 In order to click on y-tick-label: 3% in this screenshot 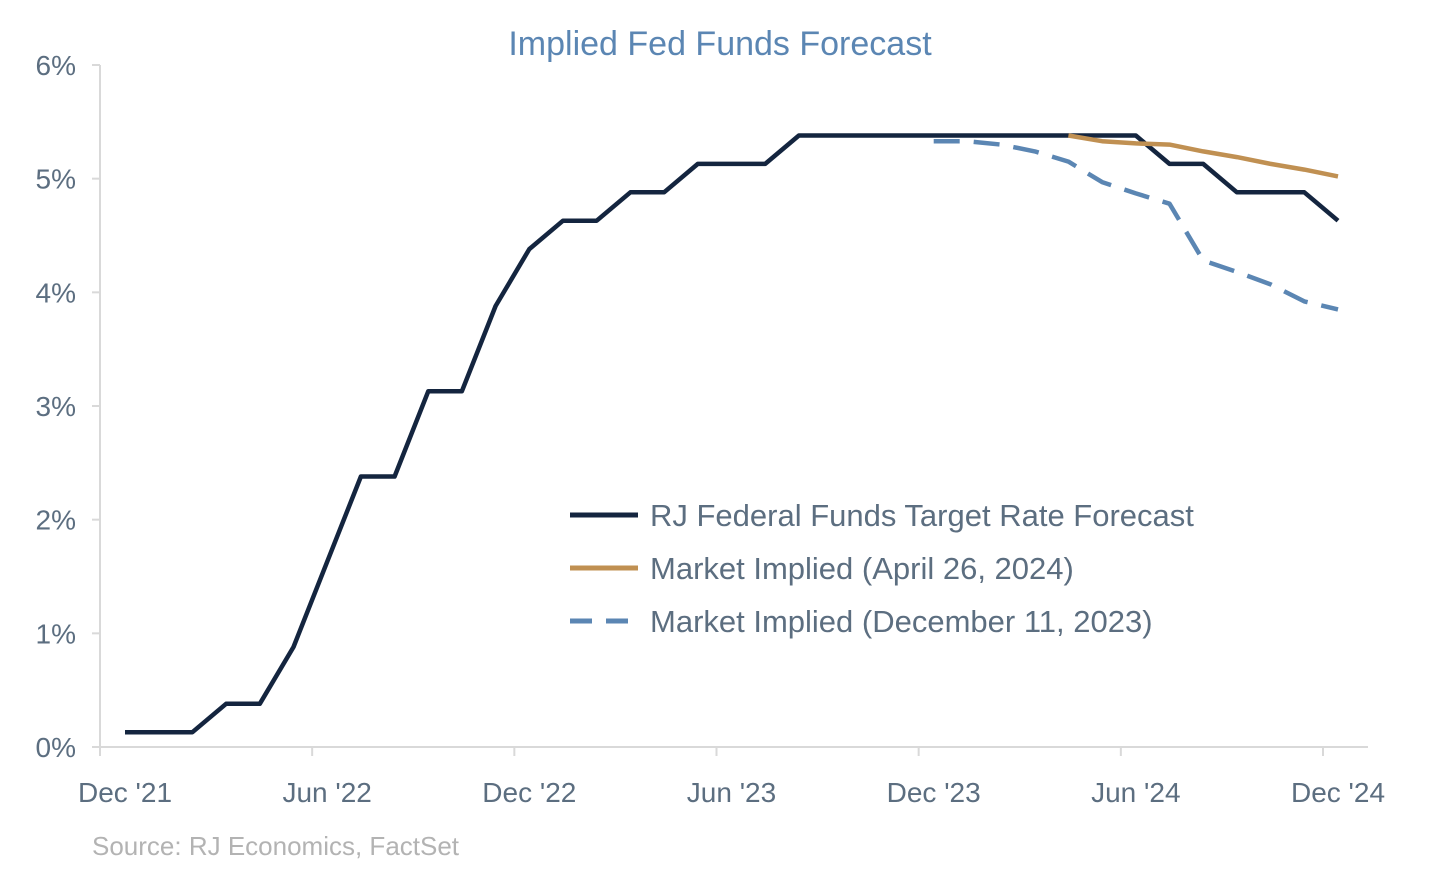, I will do `click(56, 406)`.